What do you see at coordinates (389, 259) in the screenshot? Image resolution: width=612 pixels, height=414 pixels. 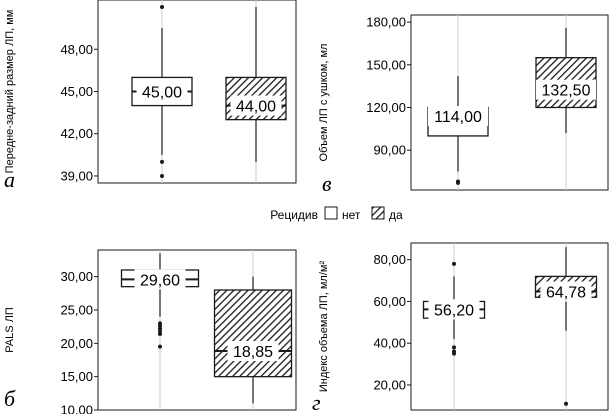 I see `y-tick-label: 80,00` at bounding box center [389, 259].